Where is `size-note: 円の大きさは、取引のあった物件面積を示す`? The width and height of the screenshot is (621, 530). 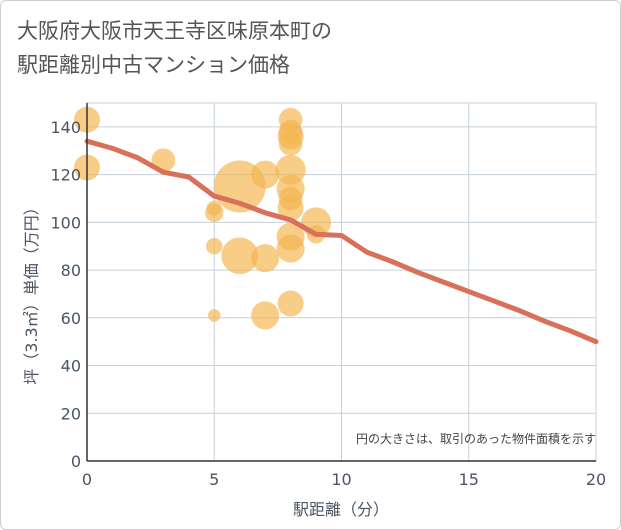
size-note: 円の大きさは、取引のあった物件面積を示す is located at coordinates (476, 438).